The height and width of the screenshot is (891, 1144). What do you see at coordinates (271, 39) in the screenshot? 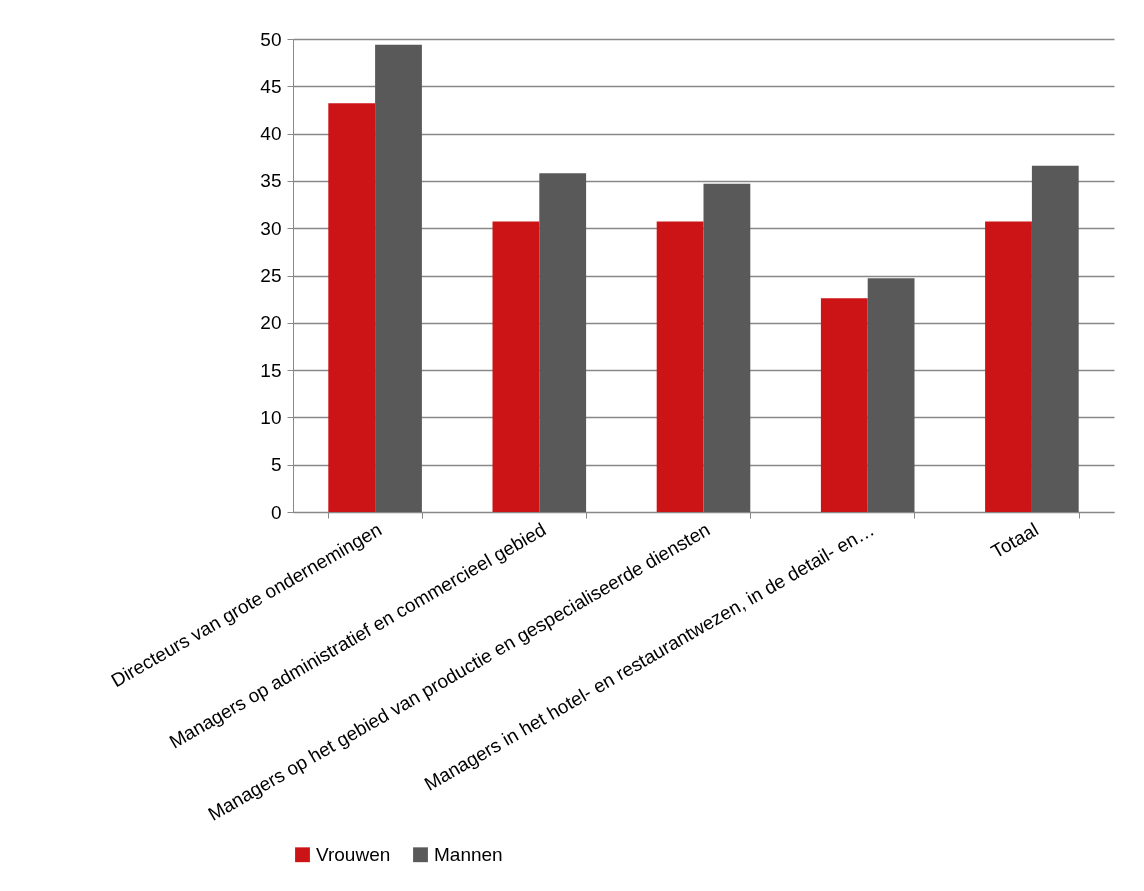
I see `y-tick-label: 50` at bounding box center [271, 39].